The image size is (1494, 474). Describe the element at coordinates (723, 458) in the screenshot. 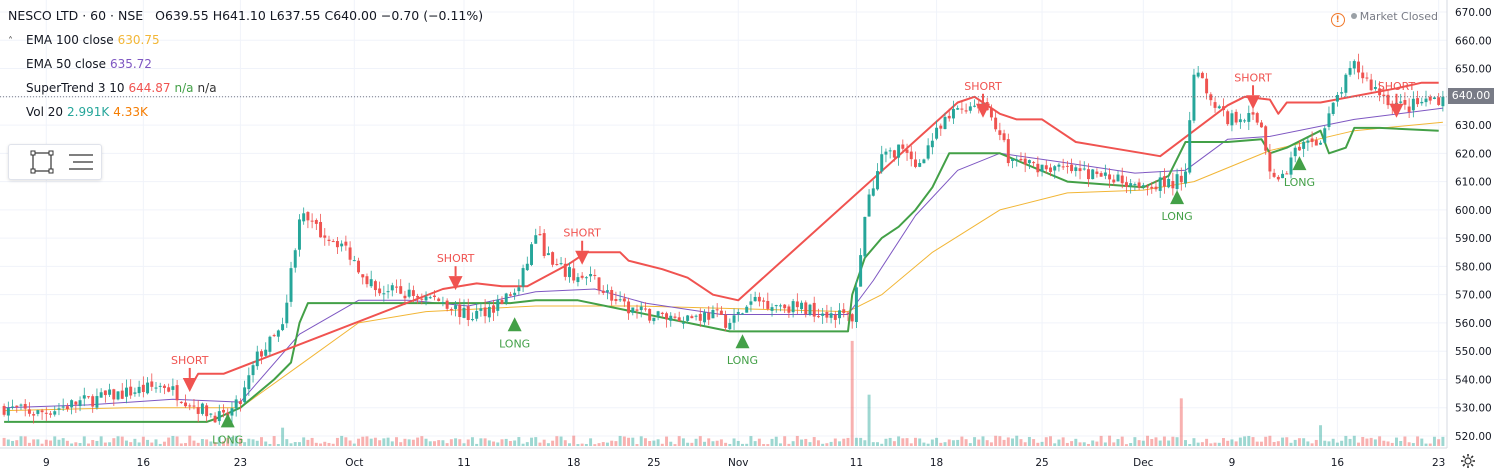

I see `time-axis: 9 16 23 Oct 11 18 25 Nov 11 18 25 Dec 9 16 23` at that location.